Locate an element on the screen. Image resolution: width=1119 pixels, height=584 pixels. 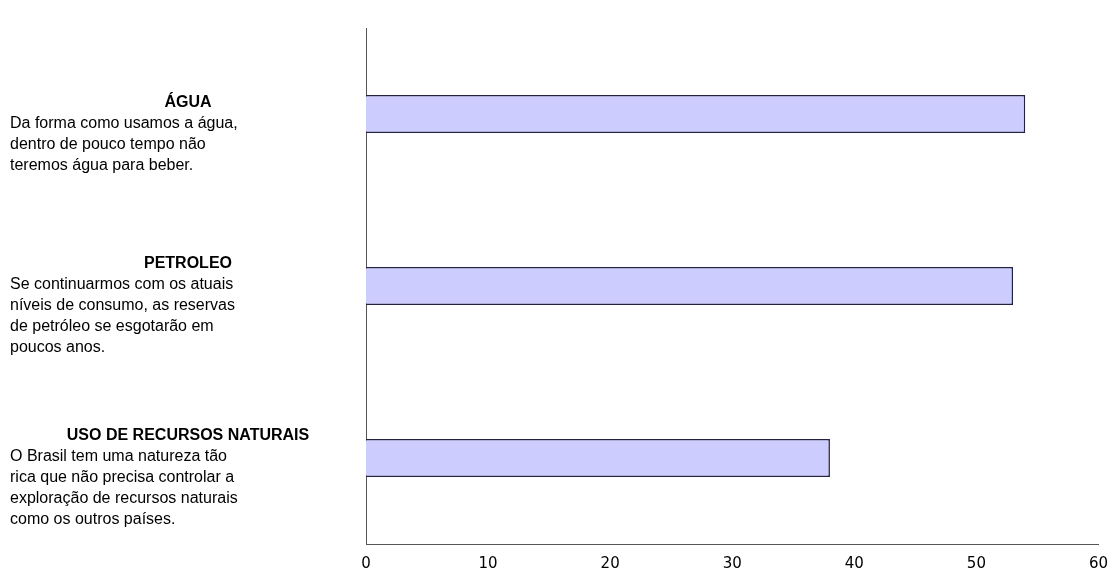
x-tick-label: 30 is located at coordinates (732, 562).